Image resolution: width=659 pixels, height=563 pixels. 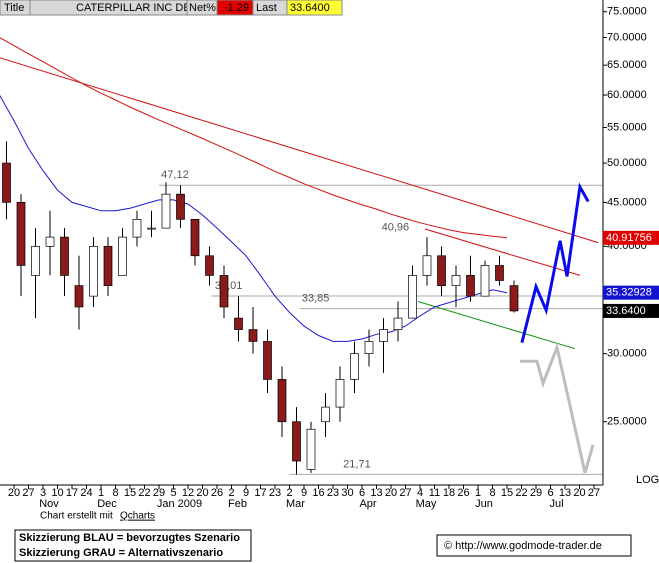 I want to click on month-label: Dec, so click(x=107, y=504).